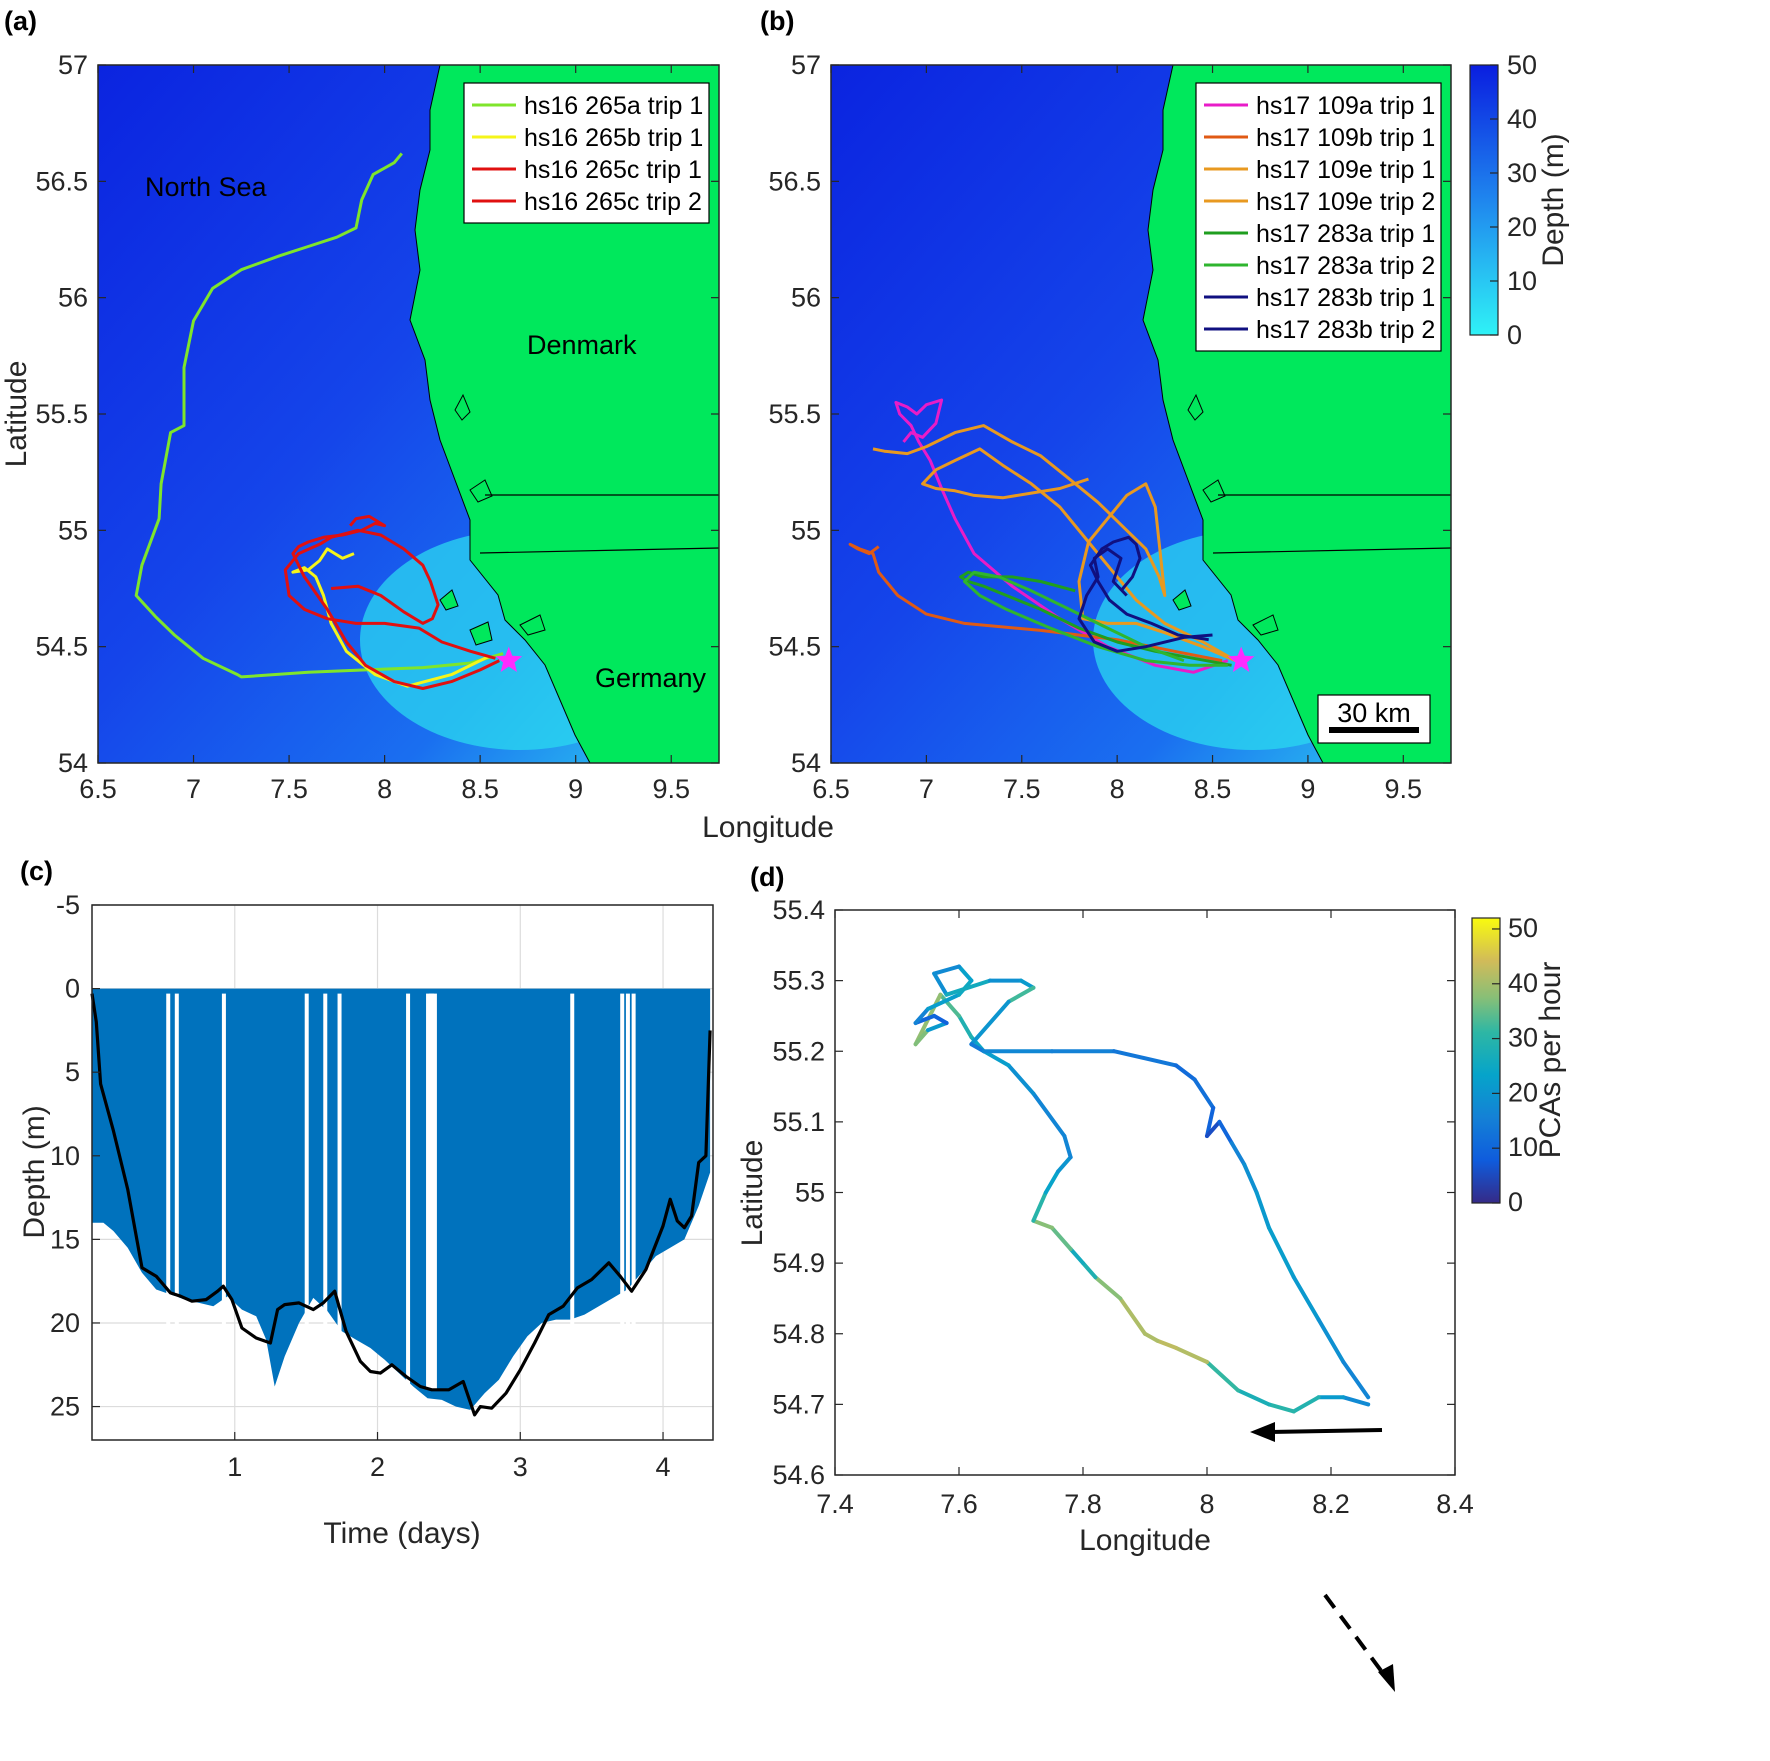  Describe the element at coordinates (1484, 200) in the screenshot. I see `depth-colorbar-bar` at that location.